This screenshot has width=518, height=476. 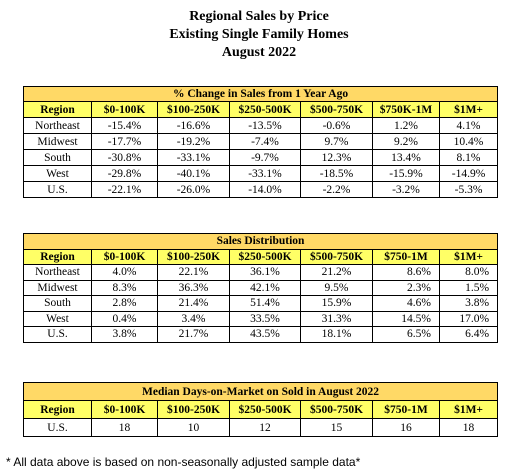 I want to click on table-row: West 0.4% 3.4% 33.5% 31.3% 14.5% 17.0%, so click(x=261, y=318).